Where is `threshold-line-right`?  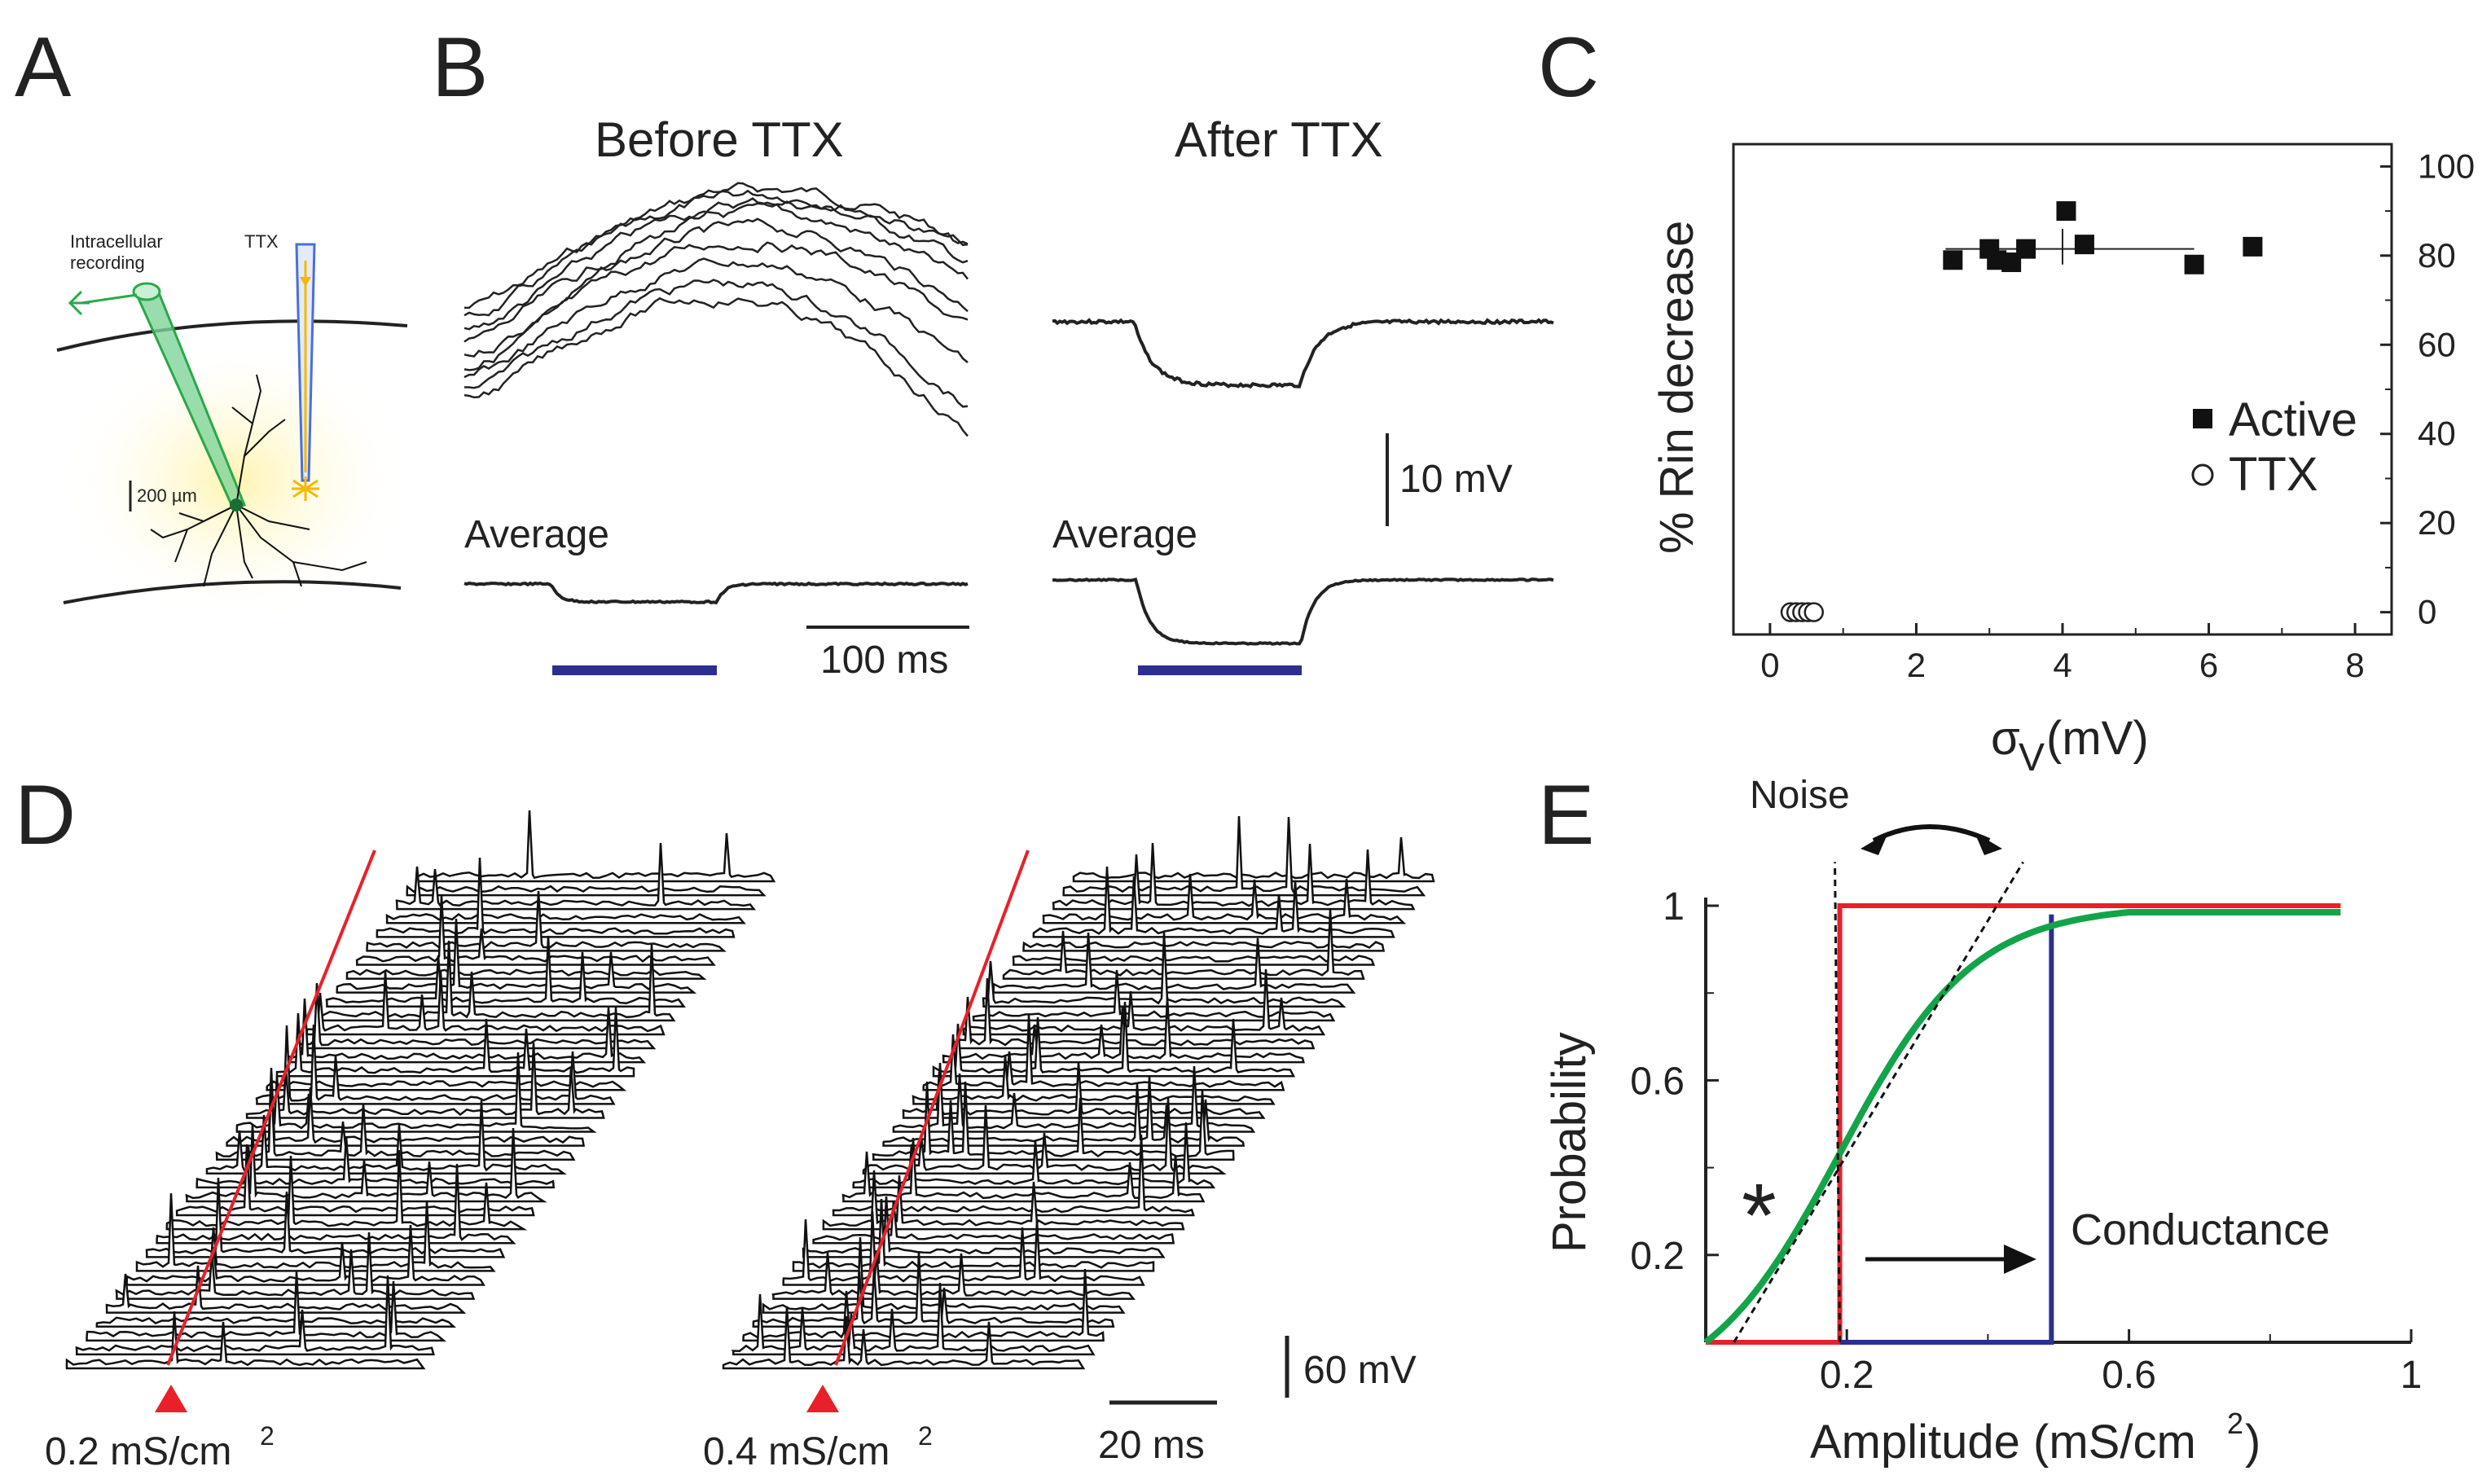 threshold-line-right is located at coordinates (932, 1108).